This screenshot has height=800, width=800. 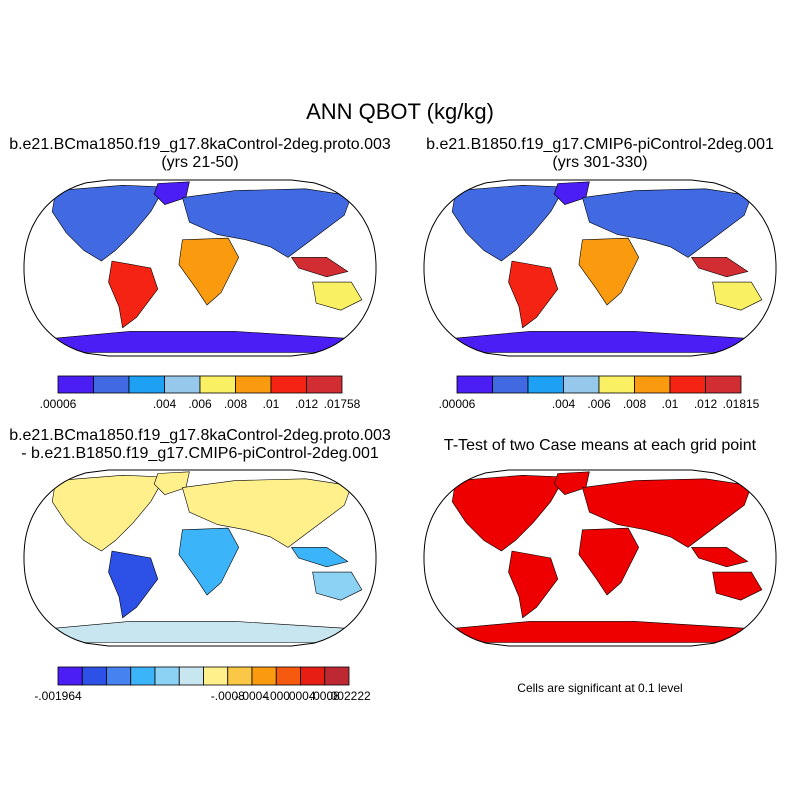 I want to click on map-ttest, so click(x=600, y=558).